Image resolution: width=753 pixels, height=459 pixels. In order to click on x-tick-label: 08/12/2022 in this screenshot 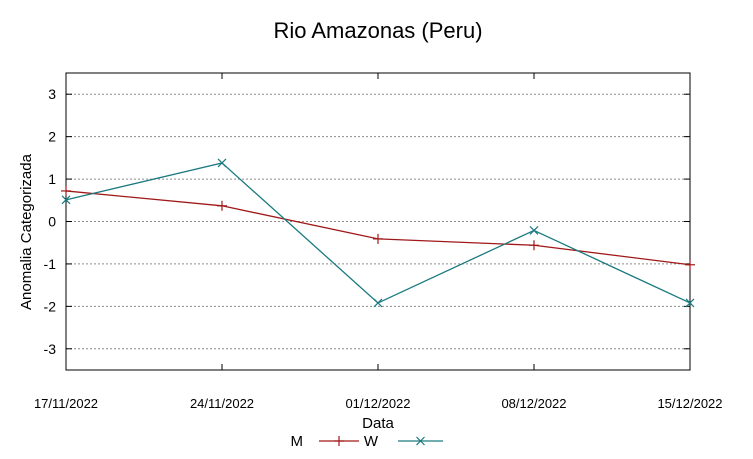, I will do `click(533, 403)`.